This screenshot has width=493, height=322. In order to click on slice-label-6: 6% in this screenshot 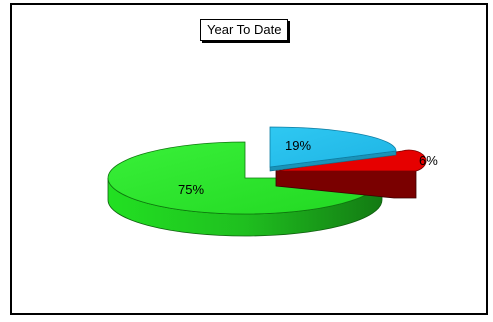, I will do `click(428, 160)`.